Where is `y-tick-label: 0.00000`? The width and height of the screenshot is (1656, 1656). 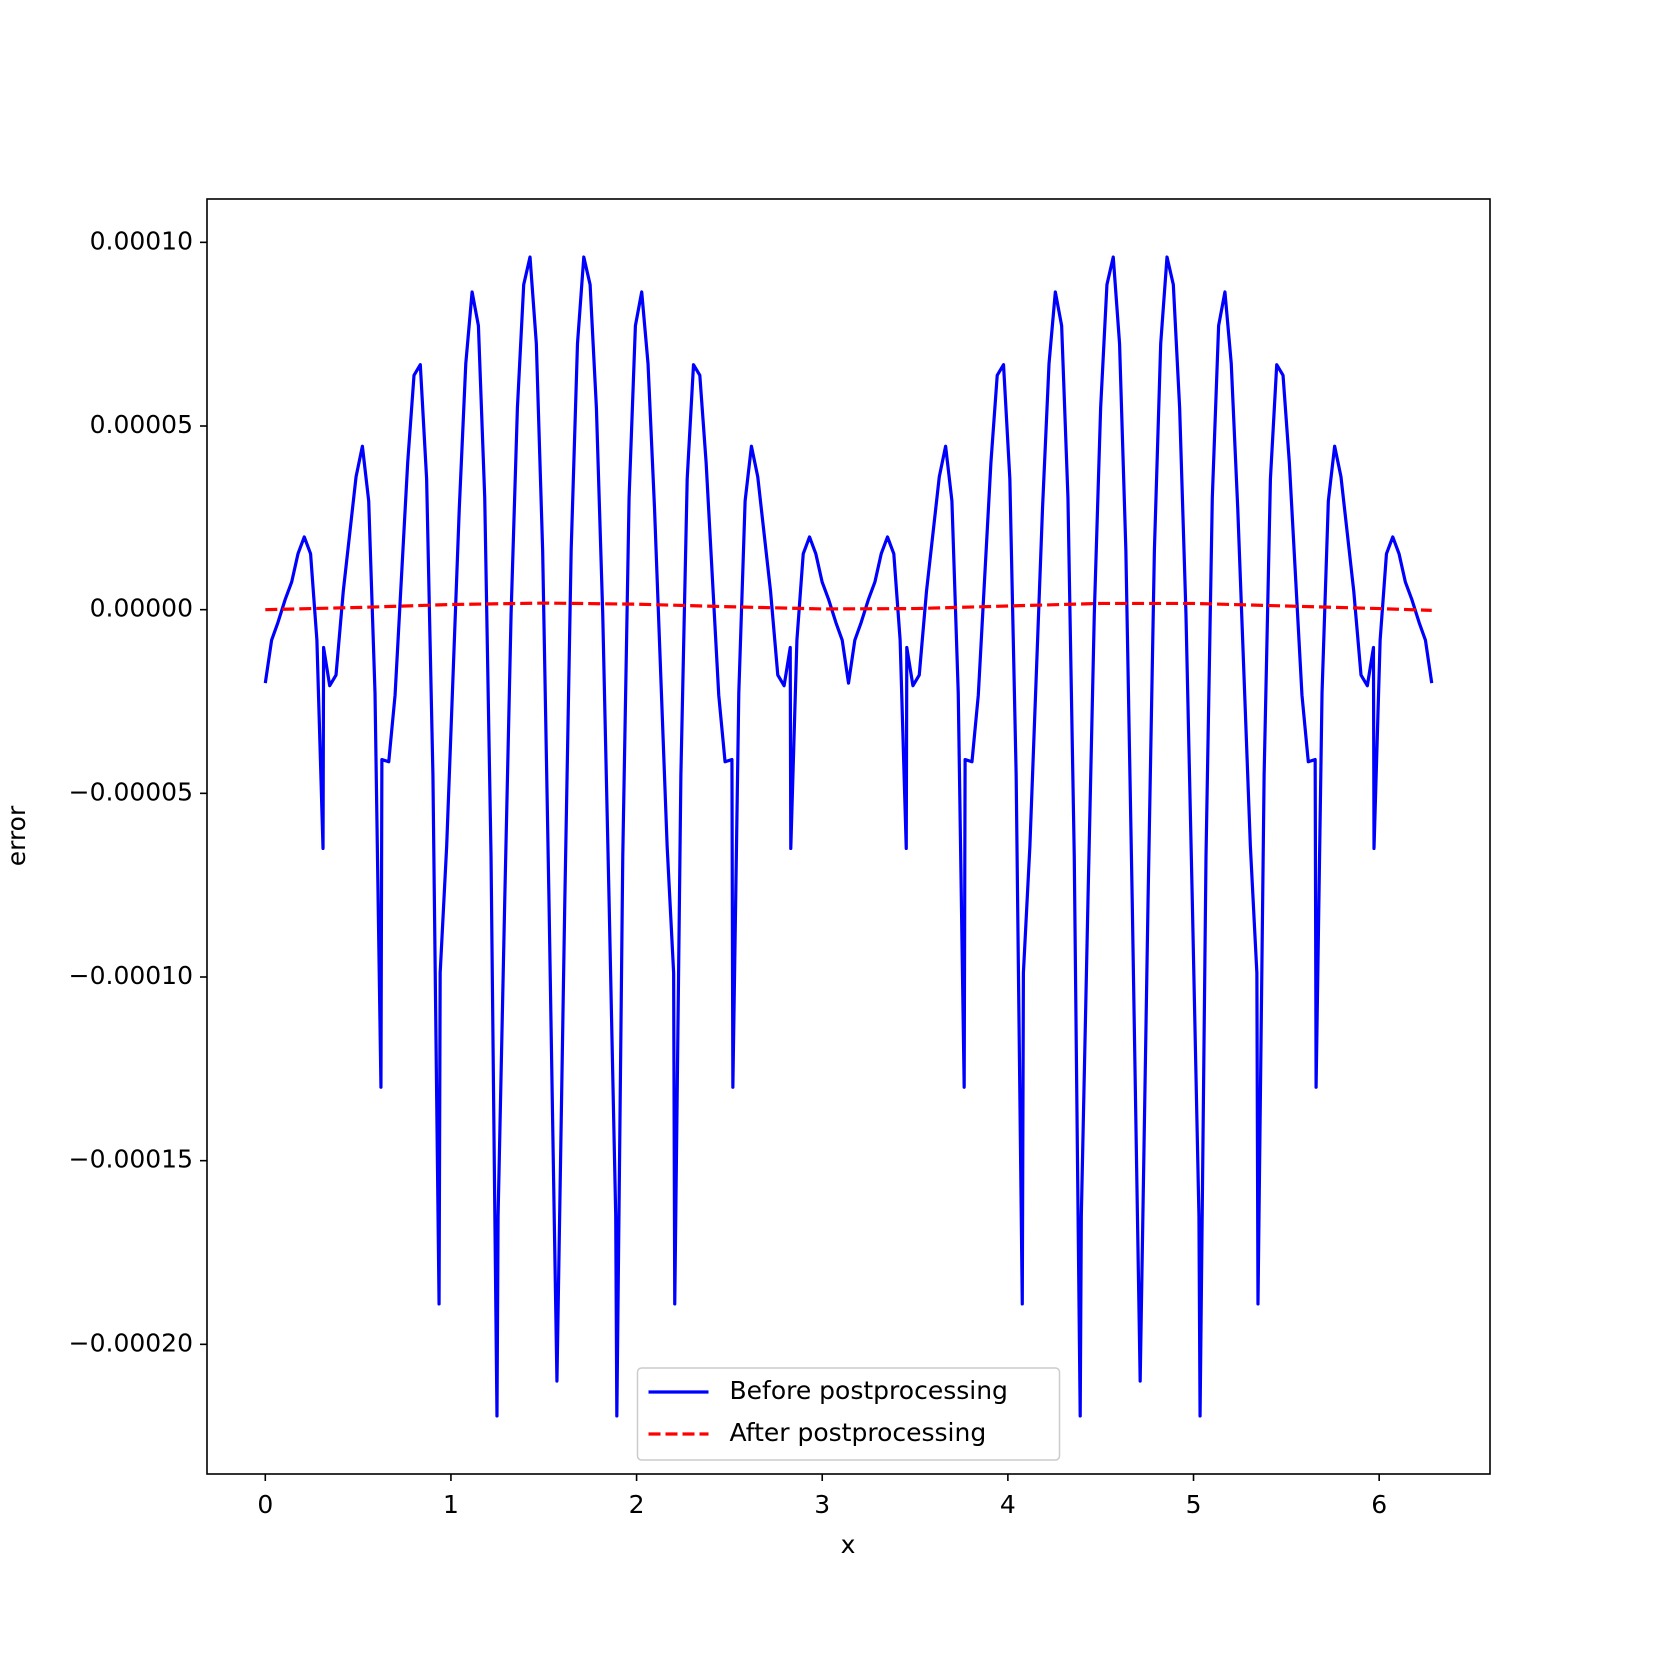
y-tick-label: 0.00000 is located at coordinates (141, 608).